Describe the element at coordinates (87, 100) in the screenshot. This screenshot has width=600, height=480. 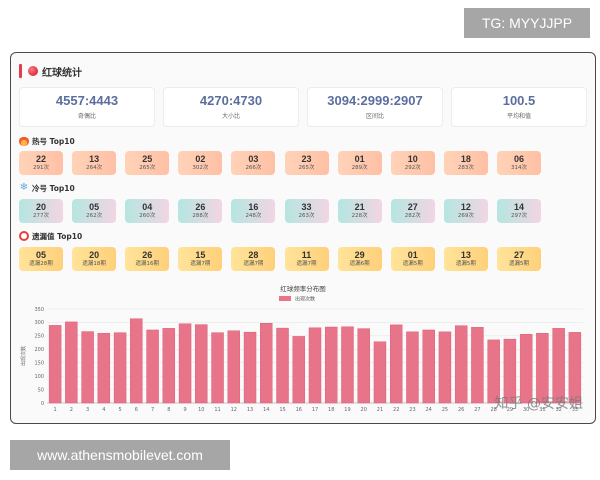
I see `stat-value: 4557:4443` at that location.